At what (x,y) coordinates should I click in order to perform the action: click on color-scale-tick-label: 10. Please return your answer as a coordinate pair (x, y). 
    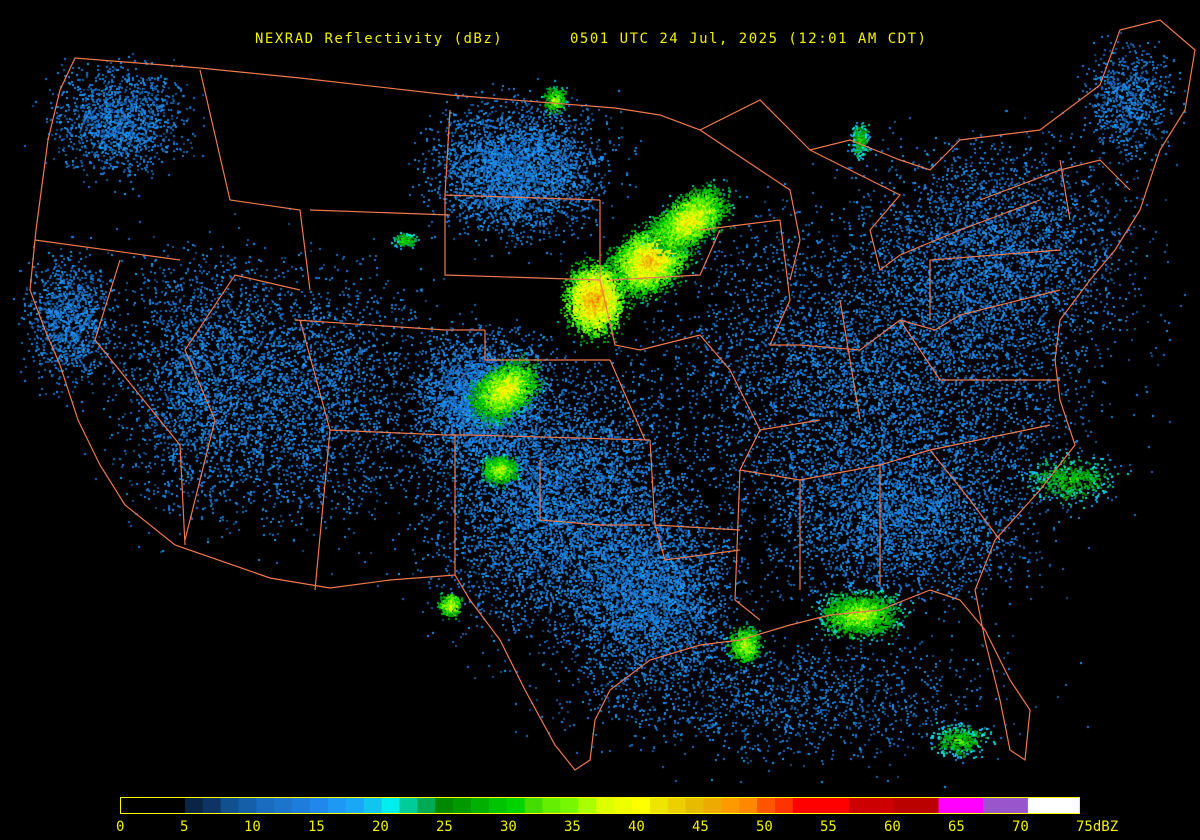
    Looking at the image, I should click on (252, 827).